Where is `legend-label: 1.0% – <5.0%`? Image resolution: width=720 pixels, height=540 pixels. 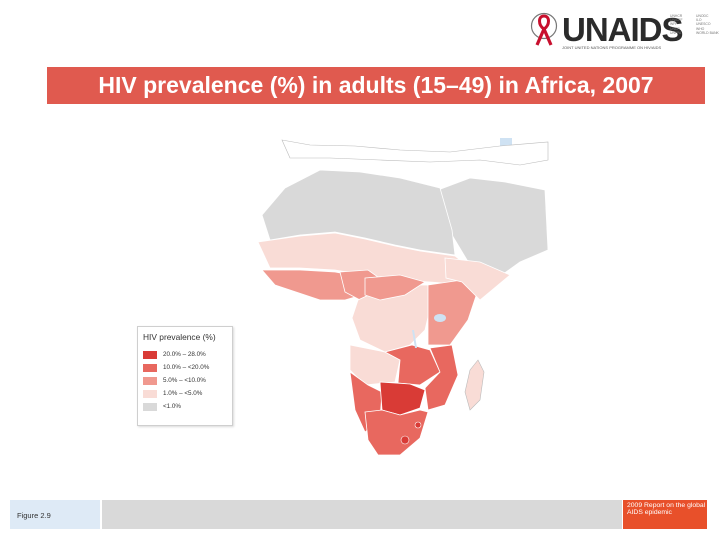
legend-label: 1.0% – <5.0% is located at coordinates (183, 393).